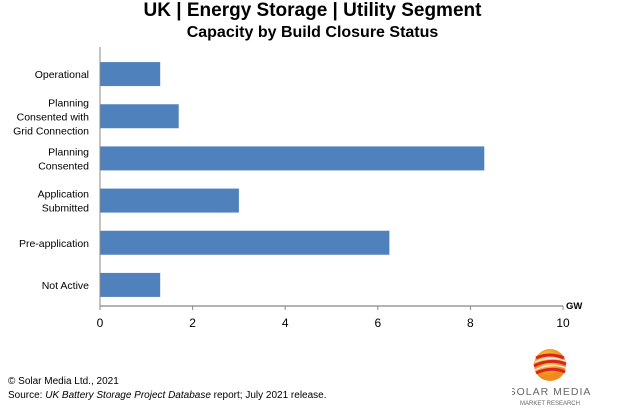 Image resolution: width=625 pixels, height=418 pixels. I want to click on category-label: Grid Connection, so click(51, 131).